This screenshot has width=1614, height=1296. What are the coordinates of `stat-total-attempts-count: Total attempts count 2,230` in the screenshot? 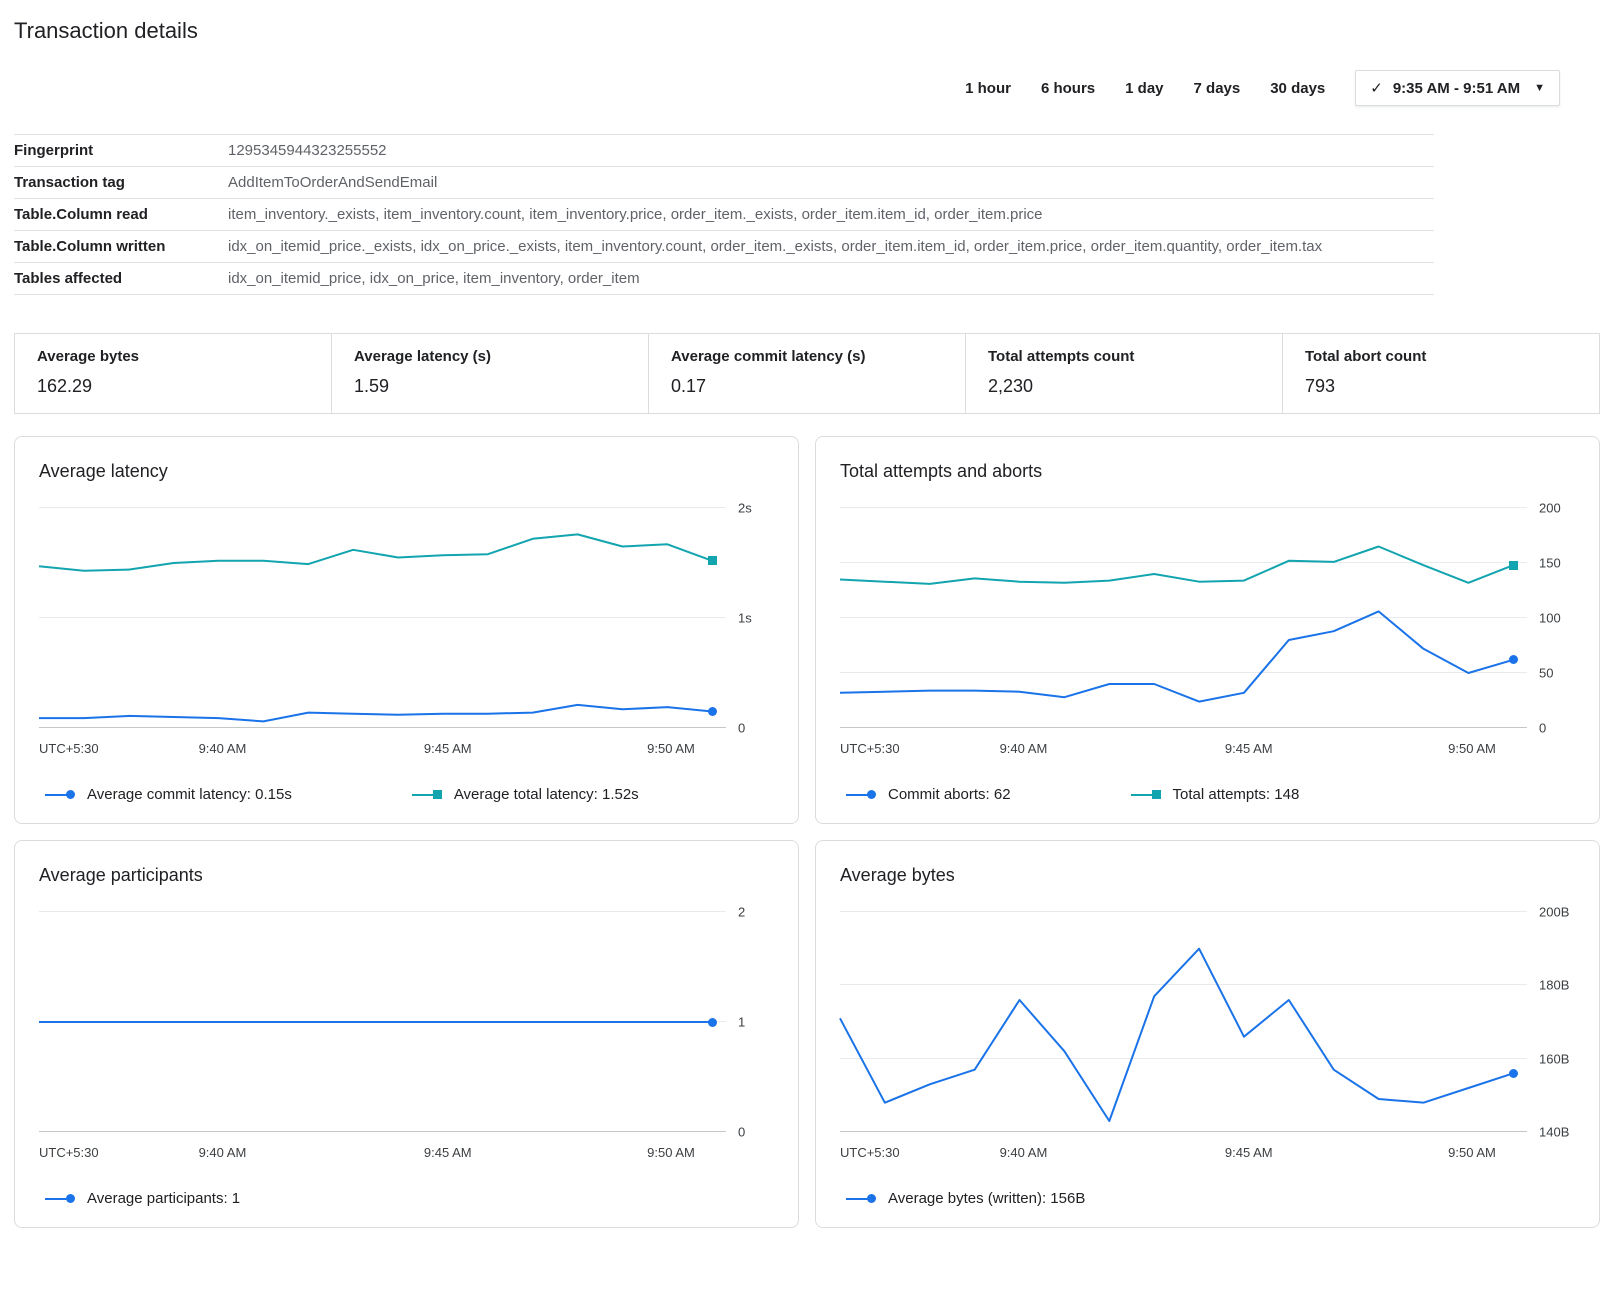 It's located at (1123, 373).